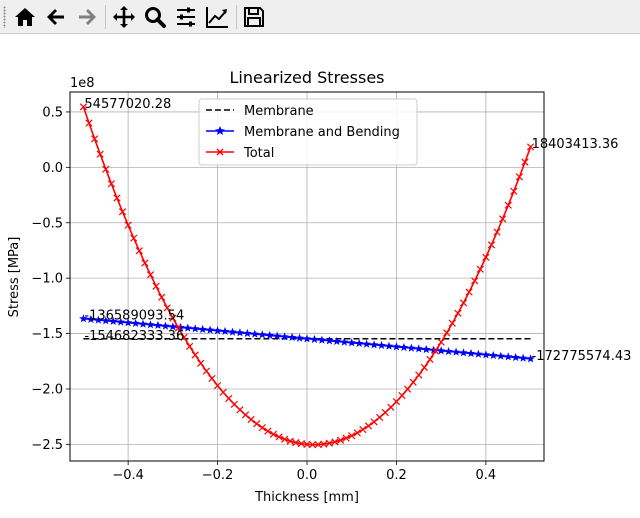  Describe the element at coordinates (127, 104) in the screenshot. I see `data-annotation: 54577020.28` at that location.